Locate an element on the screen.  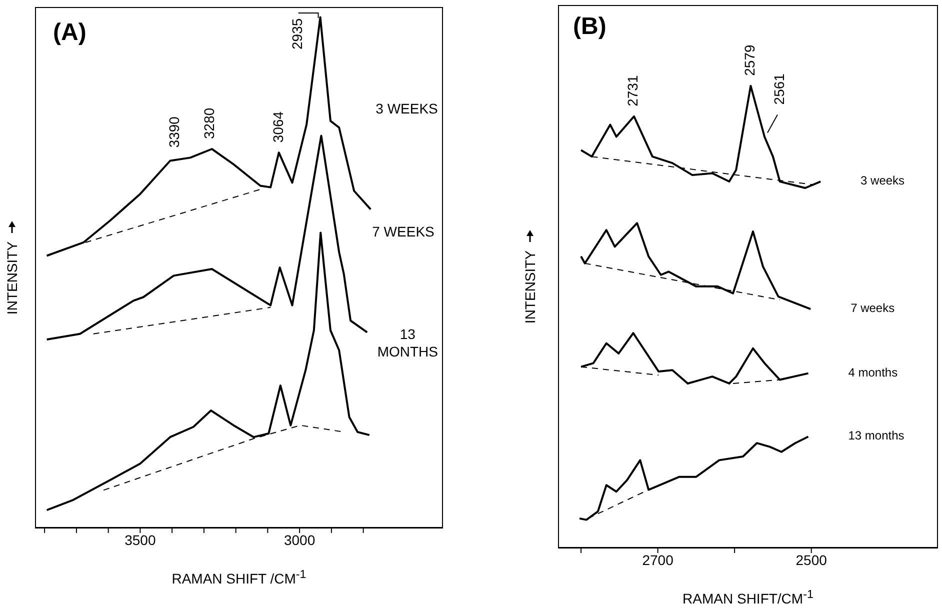
annotation: 3064 is located at coordinates (278, 127).